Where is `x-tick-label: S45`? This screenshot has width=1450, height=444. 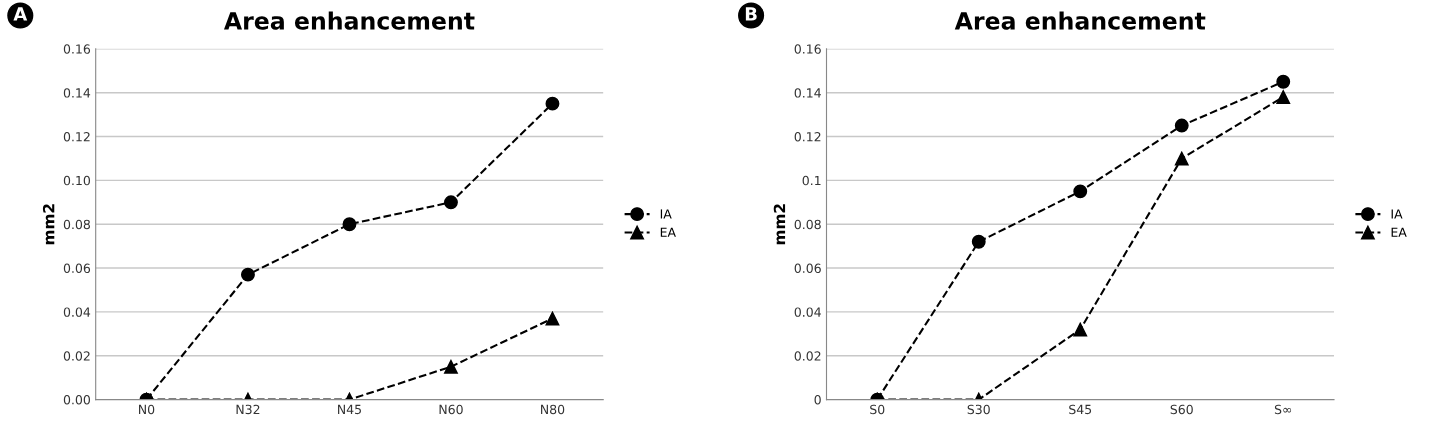
x-tick-label: S45 is located at coordinates (1080, 409).